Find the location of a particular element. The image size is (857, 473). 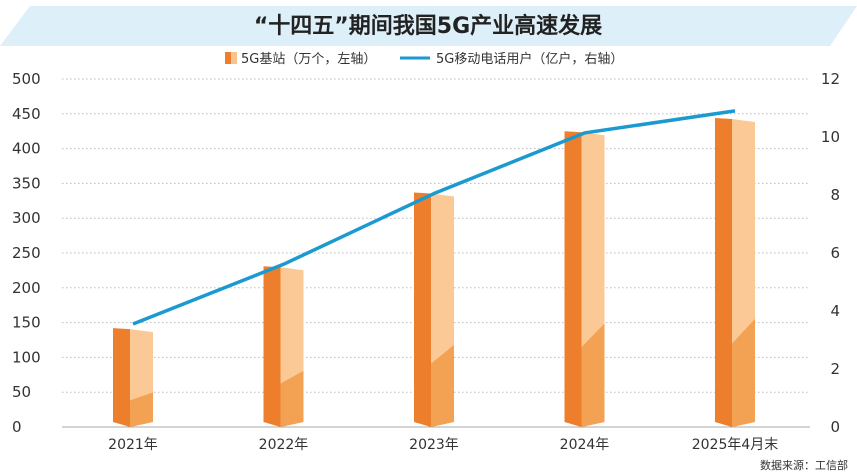

title-banner is located at coordinates (428, 26).